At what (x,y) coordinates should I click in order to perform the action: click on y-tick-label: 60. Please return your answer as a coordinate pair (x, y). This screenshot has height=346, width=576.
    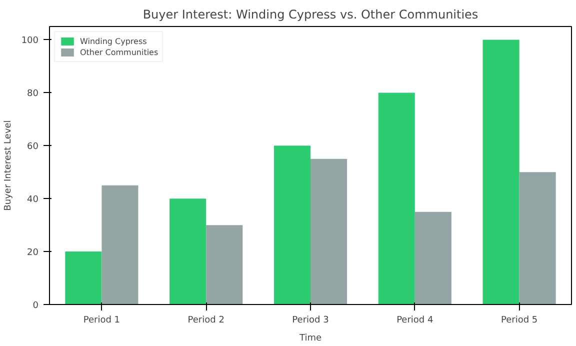
    Looking at the image, I should click on (33, 147).